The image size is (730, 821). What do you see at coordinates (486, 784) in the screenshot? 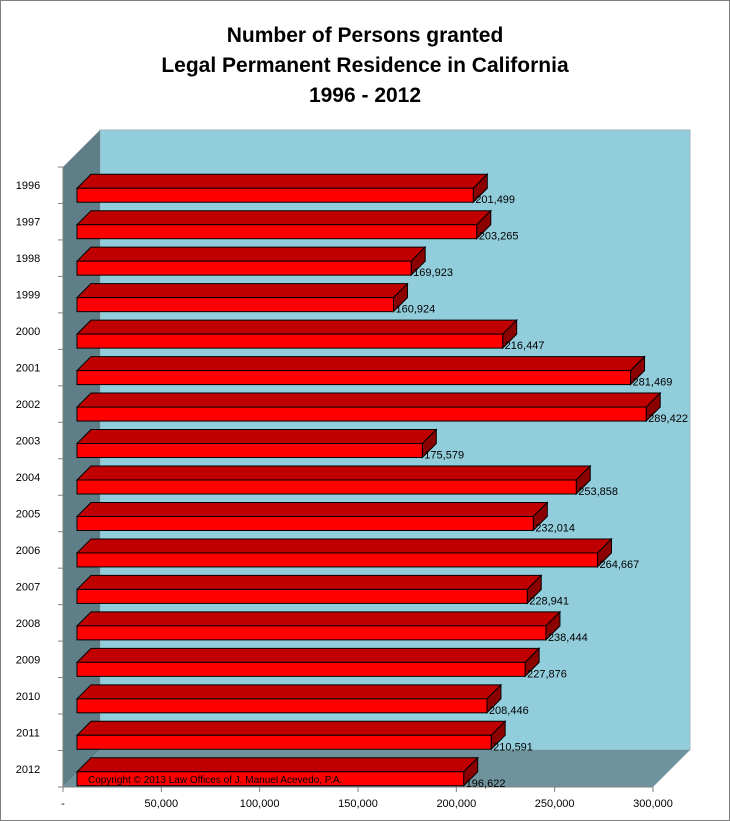
I see `data-label: 196,622` at bounding box center [486, 784].